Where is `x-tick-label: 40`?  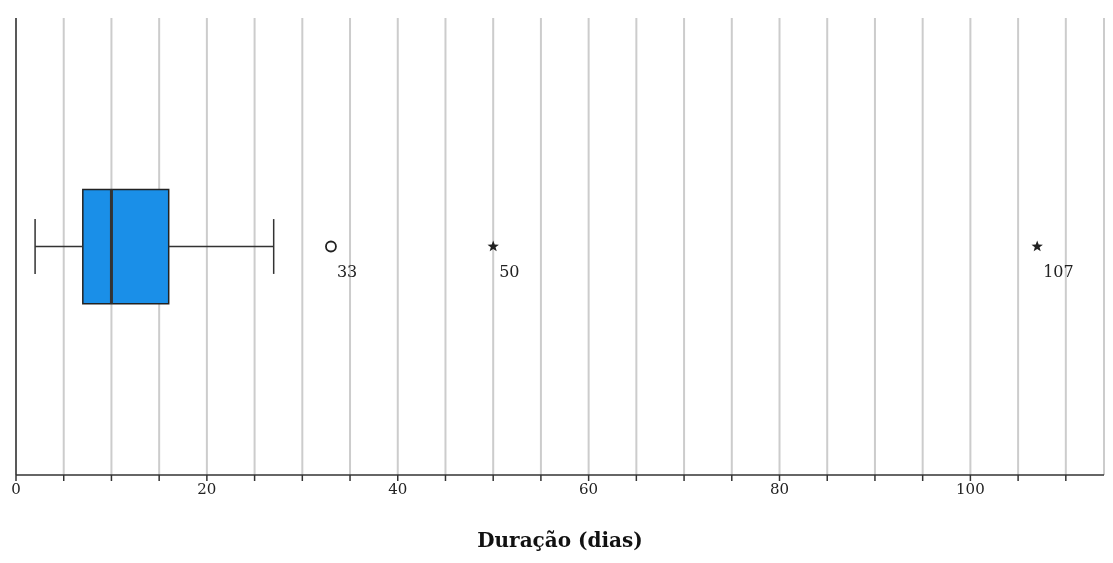
x-tick-label: 40 is located at coordinates (398, 488).